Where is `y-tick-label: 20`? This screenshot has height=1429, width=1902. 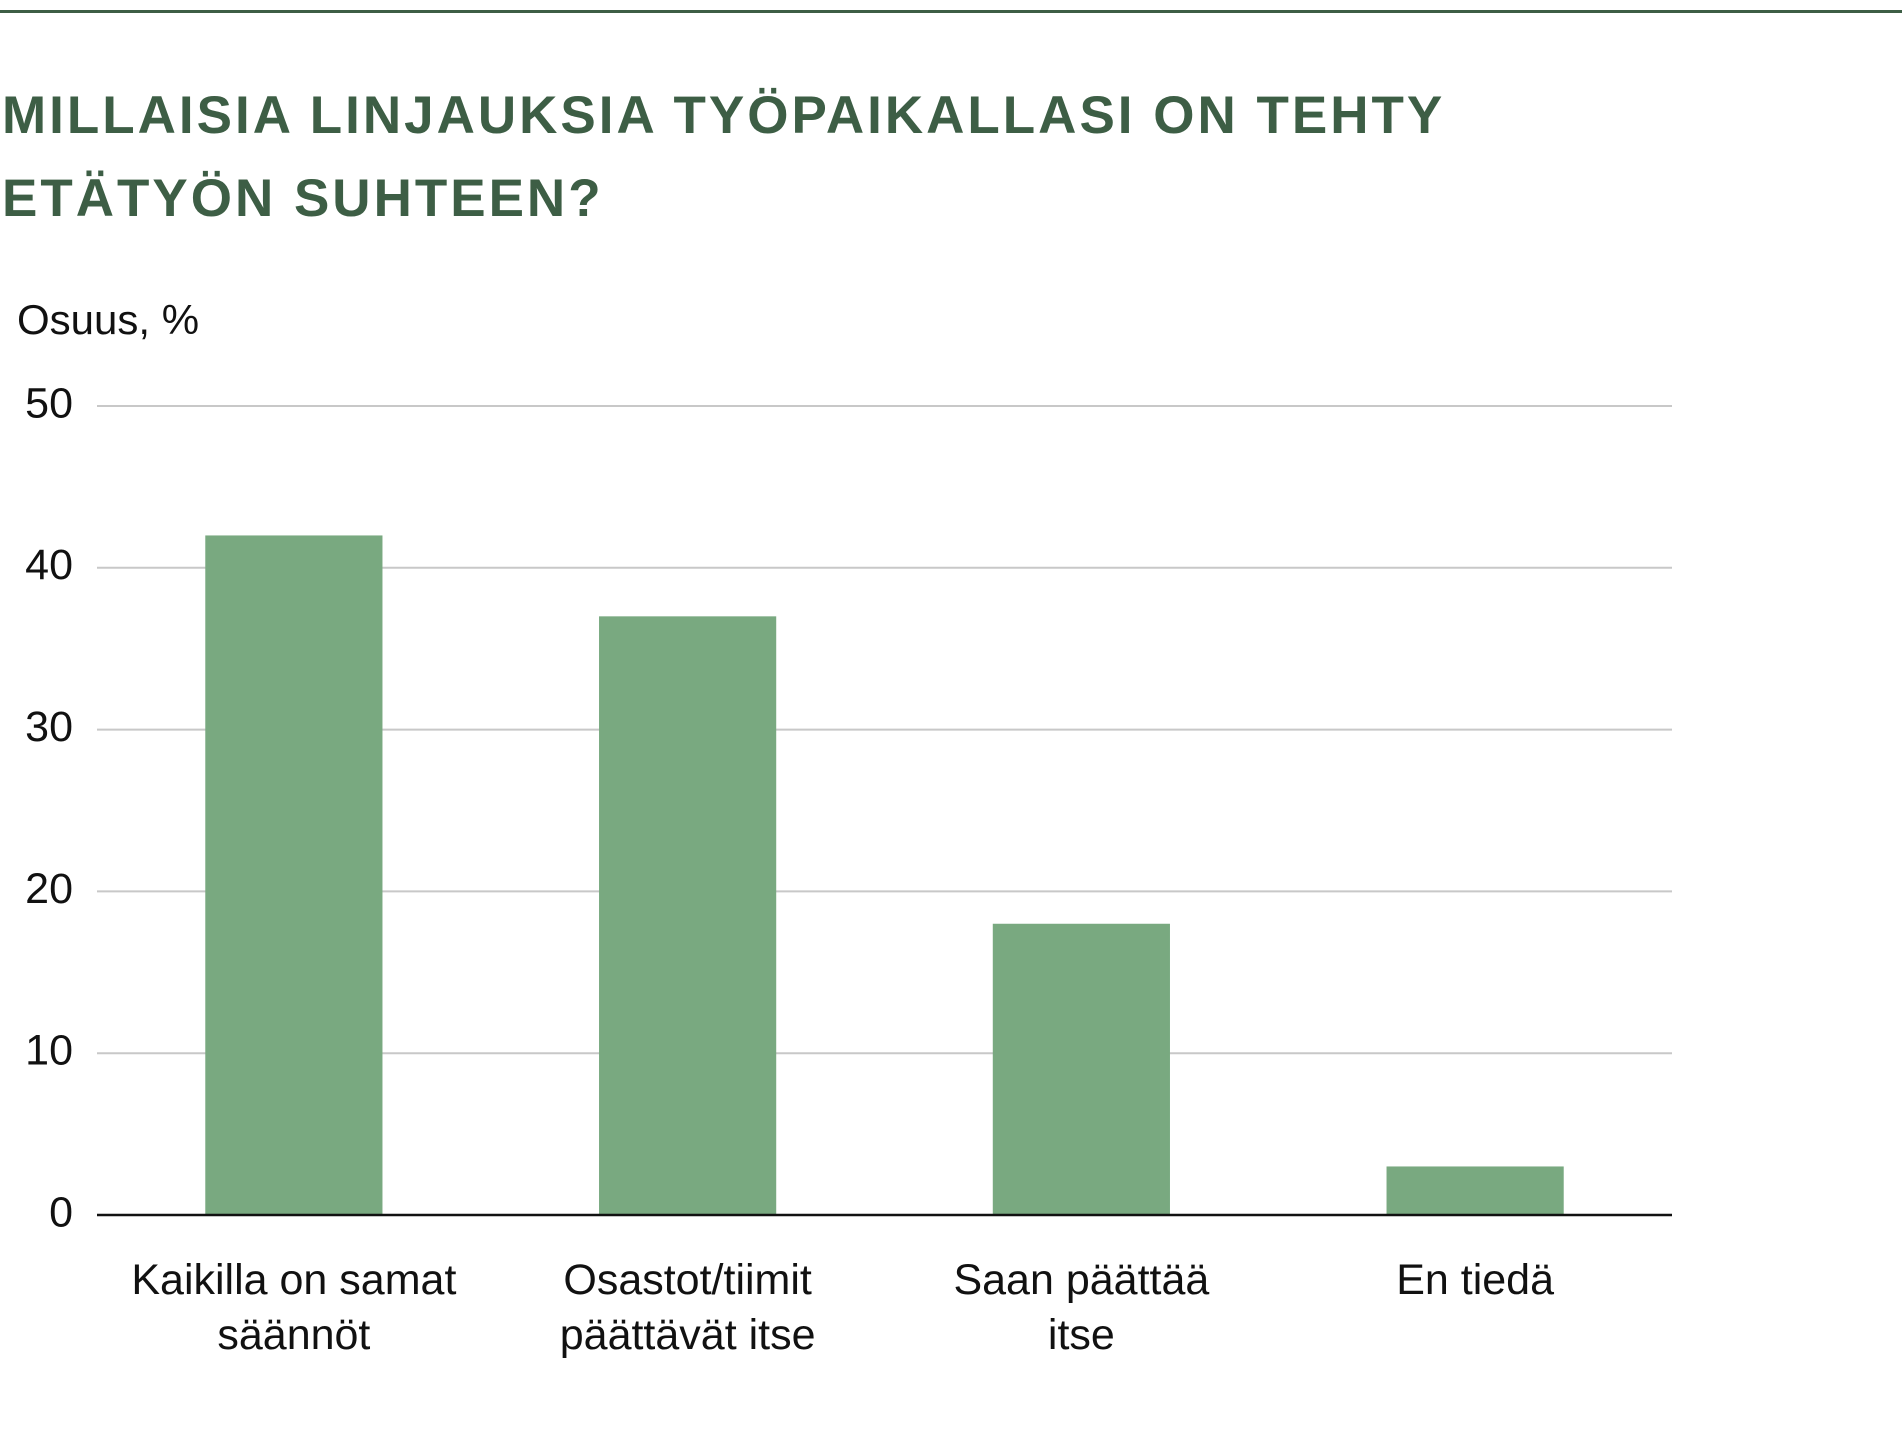
y-tick-label: 20 is located at coordinates (49, 889).